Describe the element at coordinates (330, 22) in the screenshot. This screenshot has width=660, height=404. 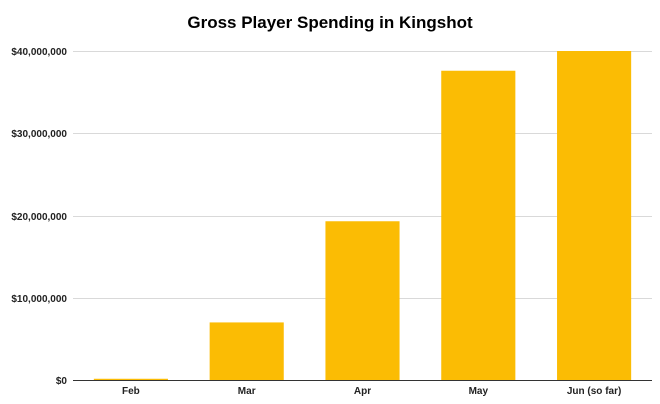
I see `chart-title: Gross Player Spending in Kingshot` at that location.